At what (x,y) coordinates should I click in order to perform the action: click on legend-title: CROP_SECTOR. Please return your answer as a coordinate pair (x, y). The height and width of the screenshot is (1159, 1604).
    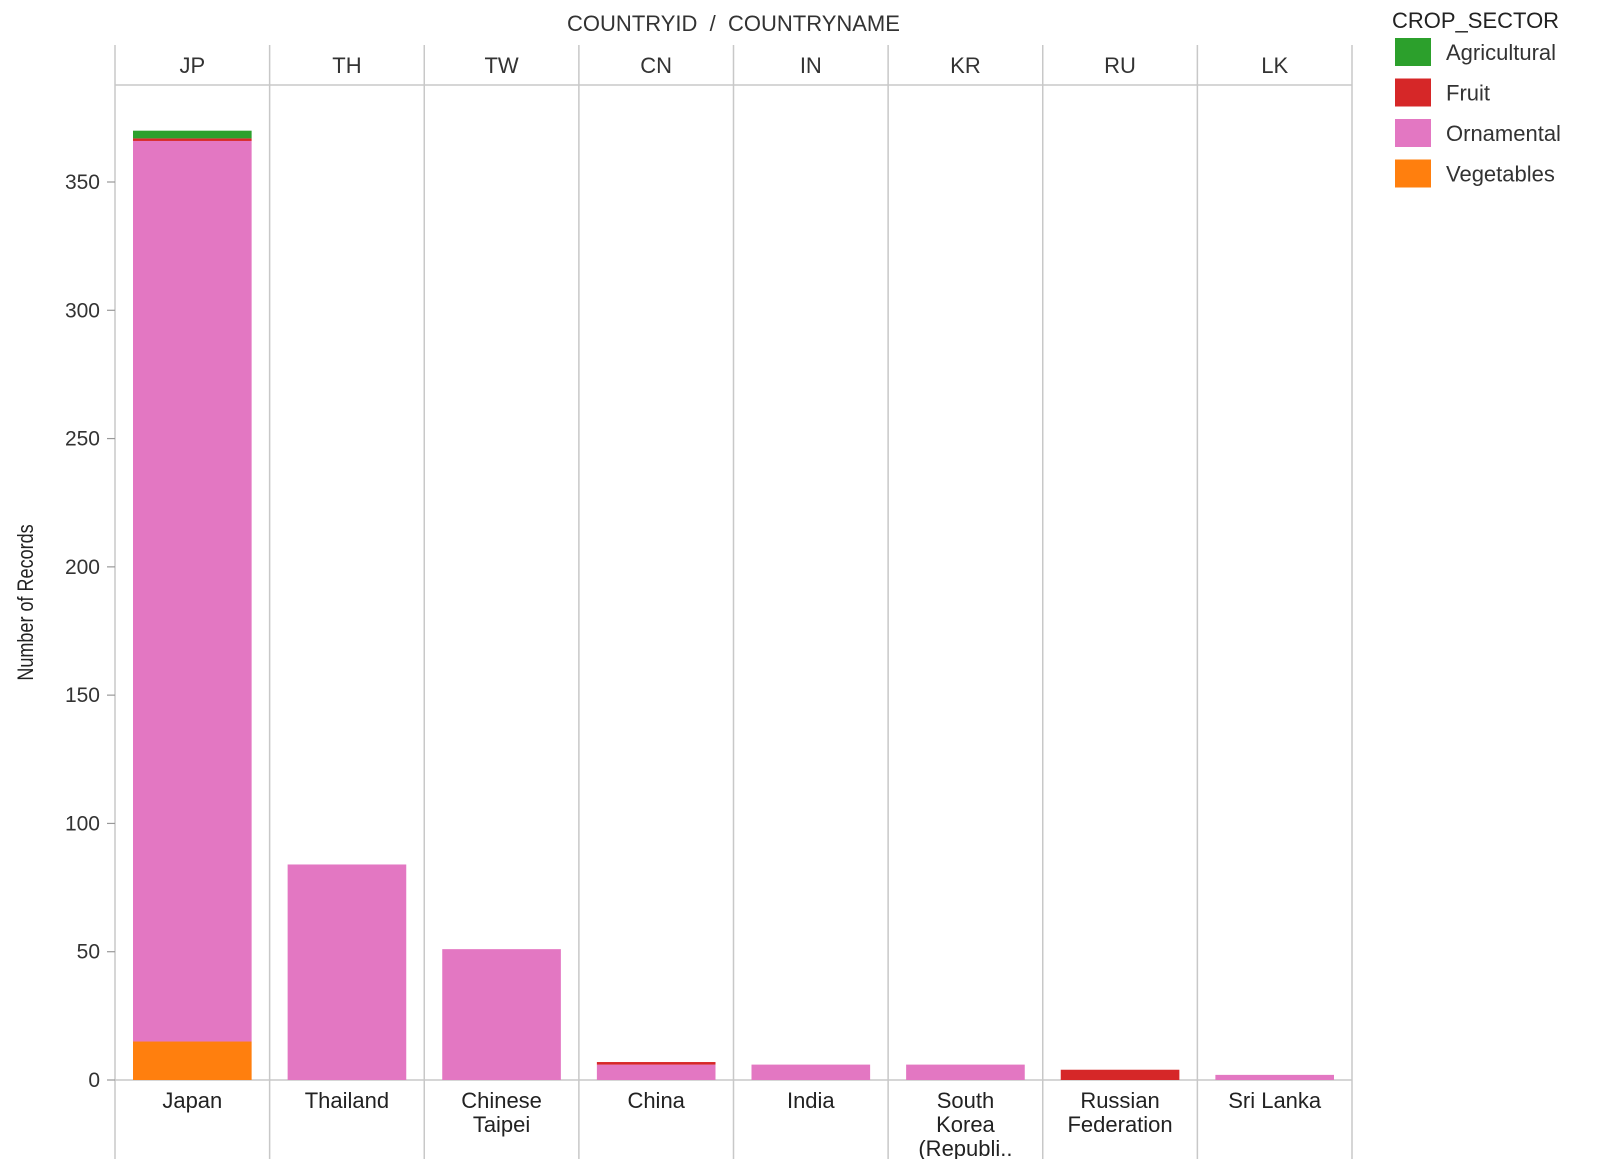
    Looking at the image, I should click on (1475, 20).